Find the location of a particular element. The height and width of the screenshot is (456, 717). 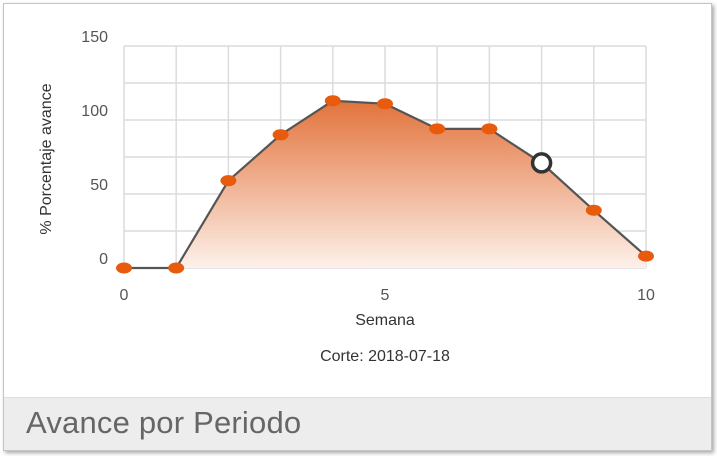

y-axis-title: % Porcentaje avance is located at coordinates (46, 158).